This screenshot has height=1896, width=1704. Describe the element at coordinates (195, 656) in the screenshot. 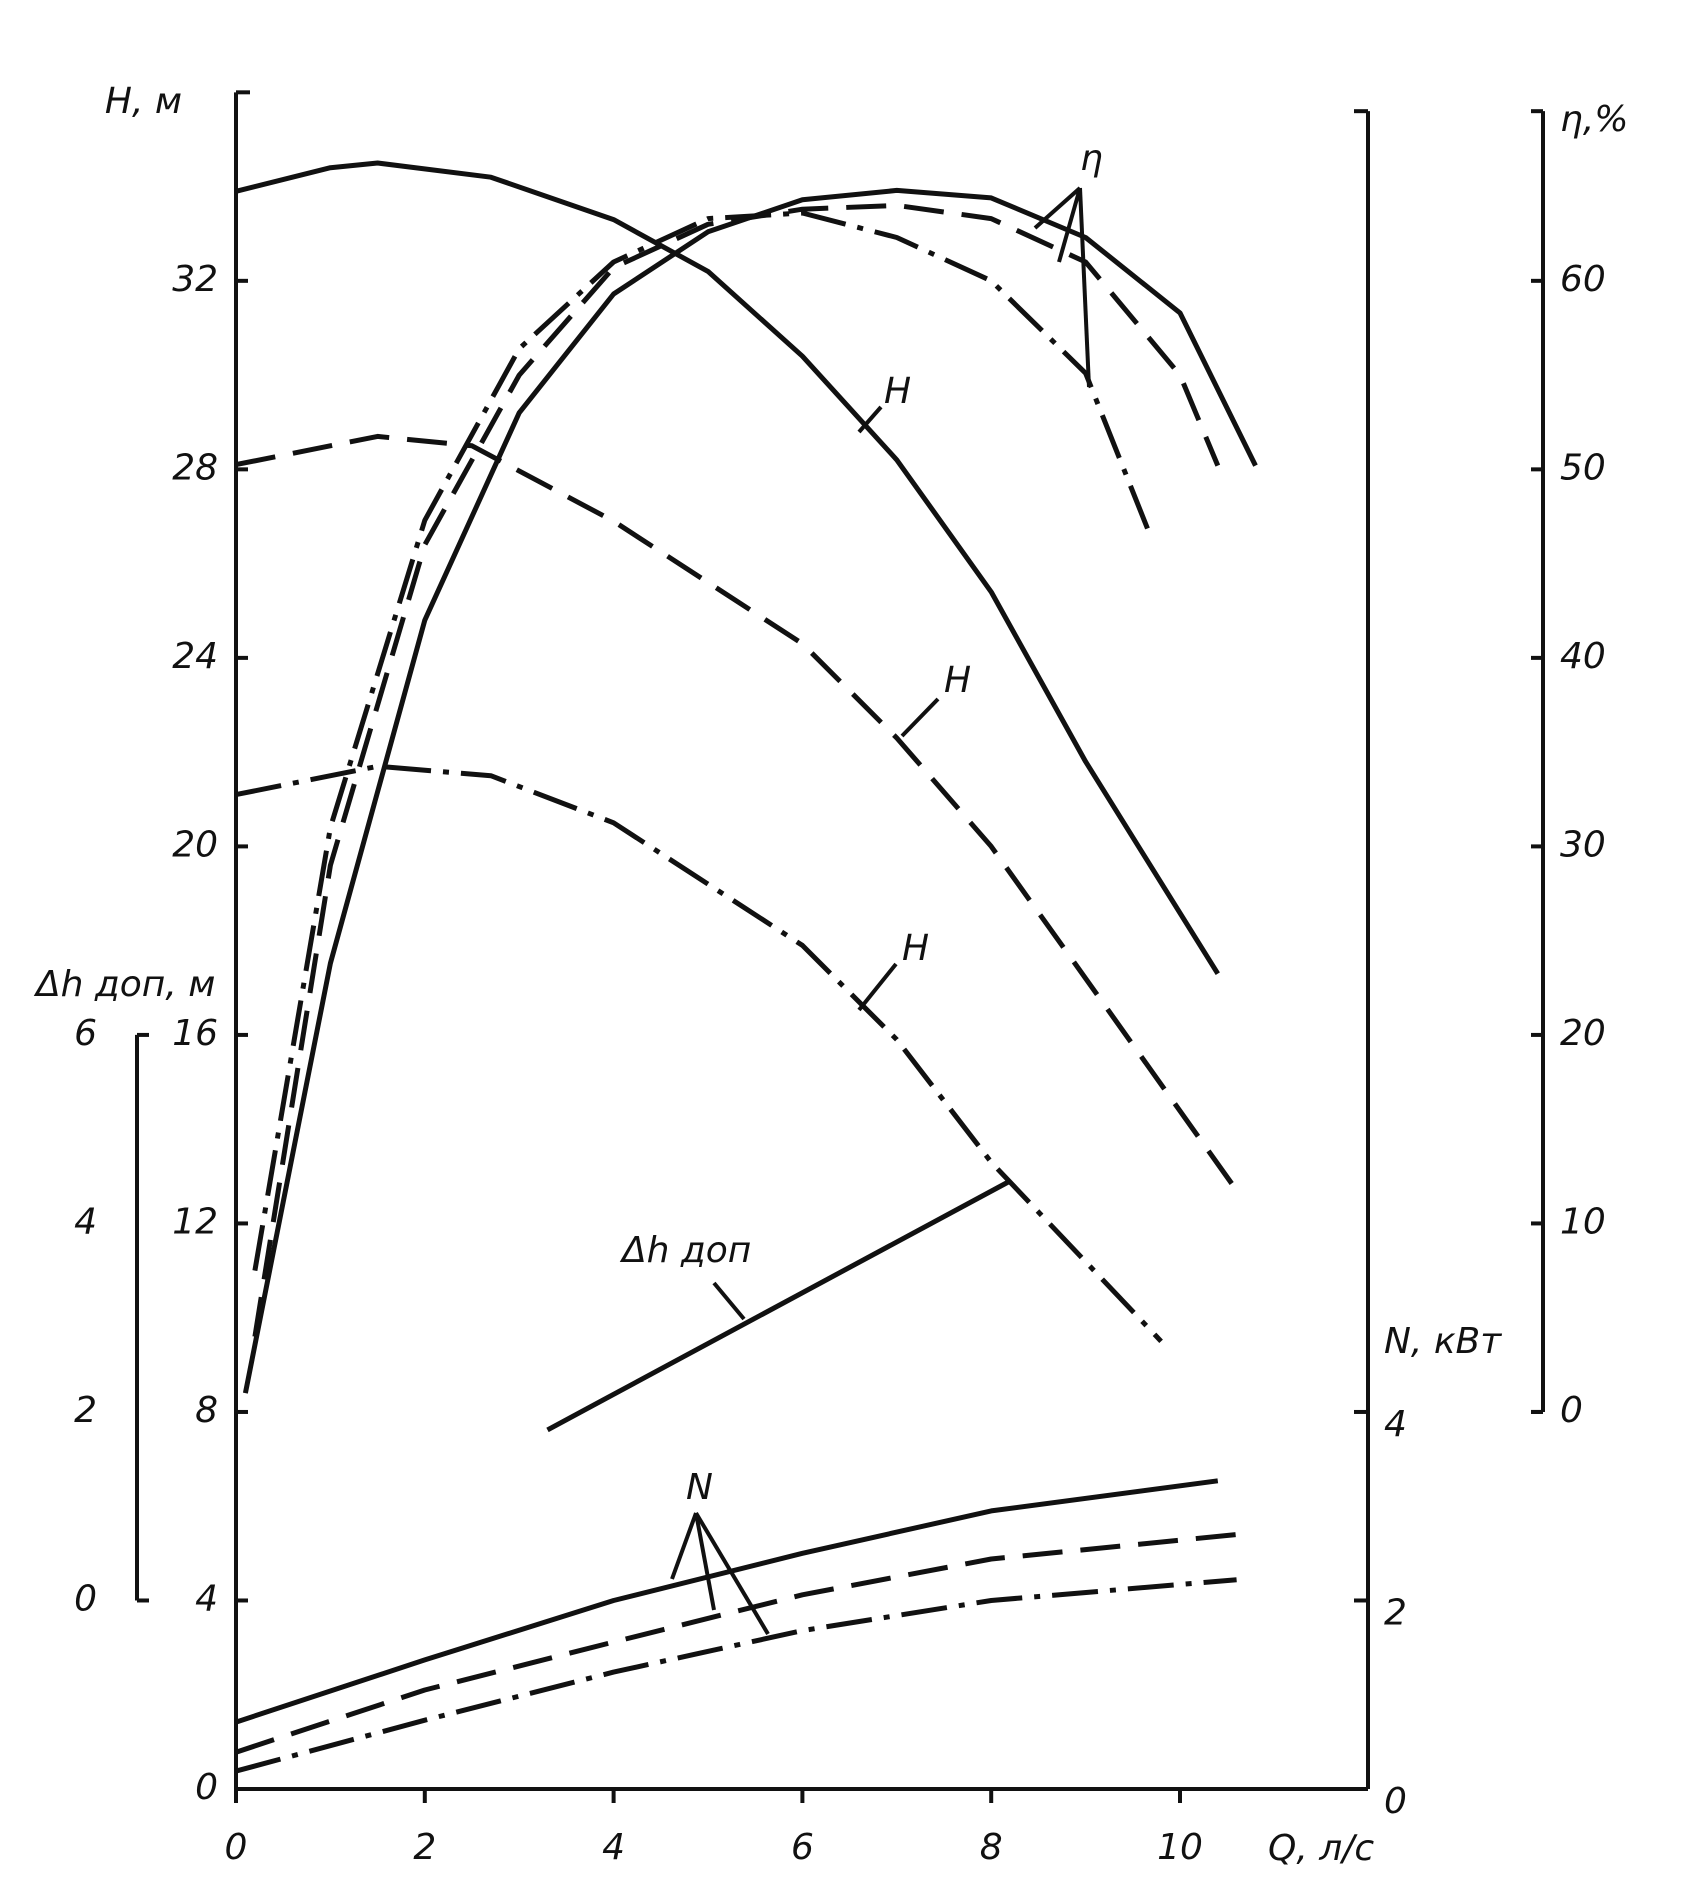

I see `y-tick-label: 24` at that location.